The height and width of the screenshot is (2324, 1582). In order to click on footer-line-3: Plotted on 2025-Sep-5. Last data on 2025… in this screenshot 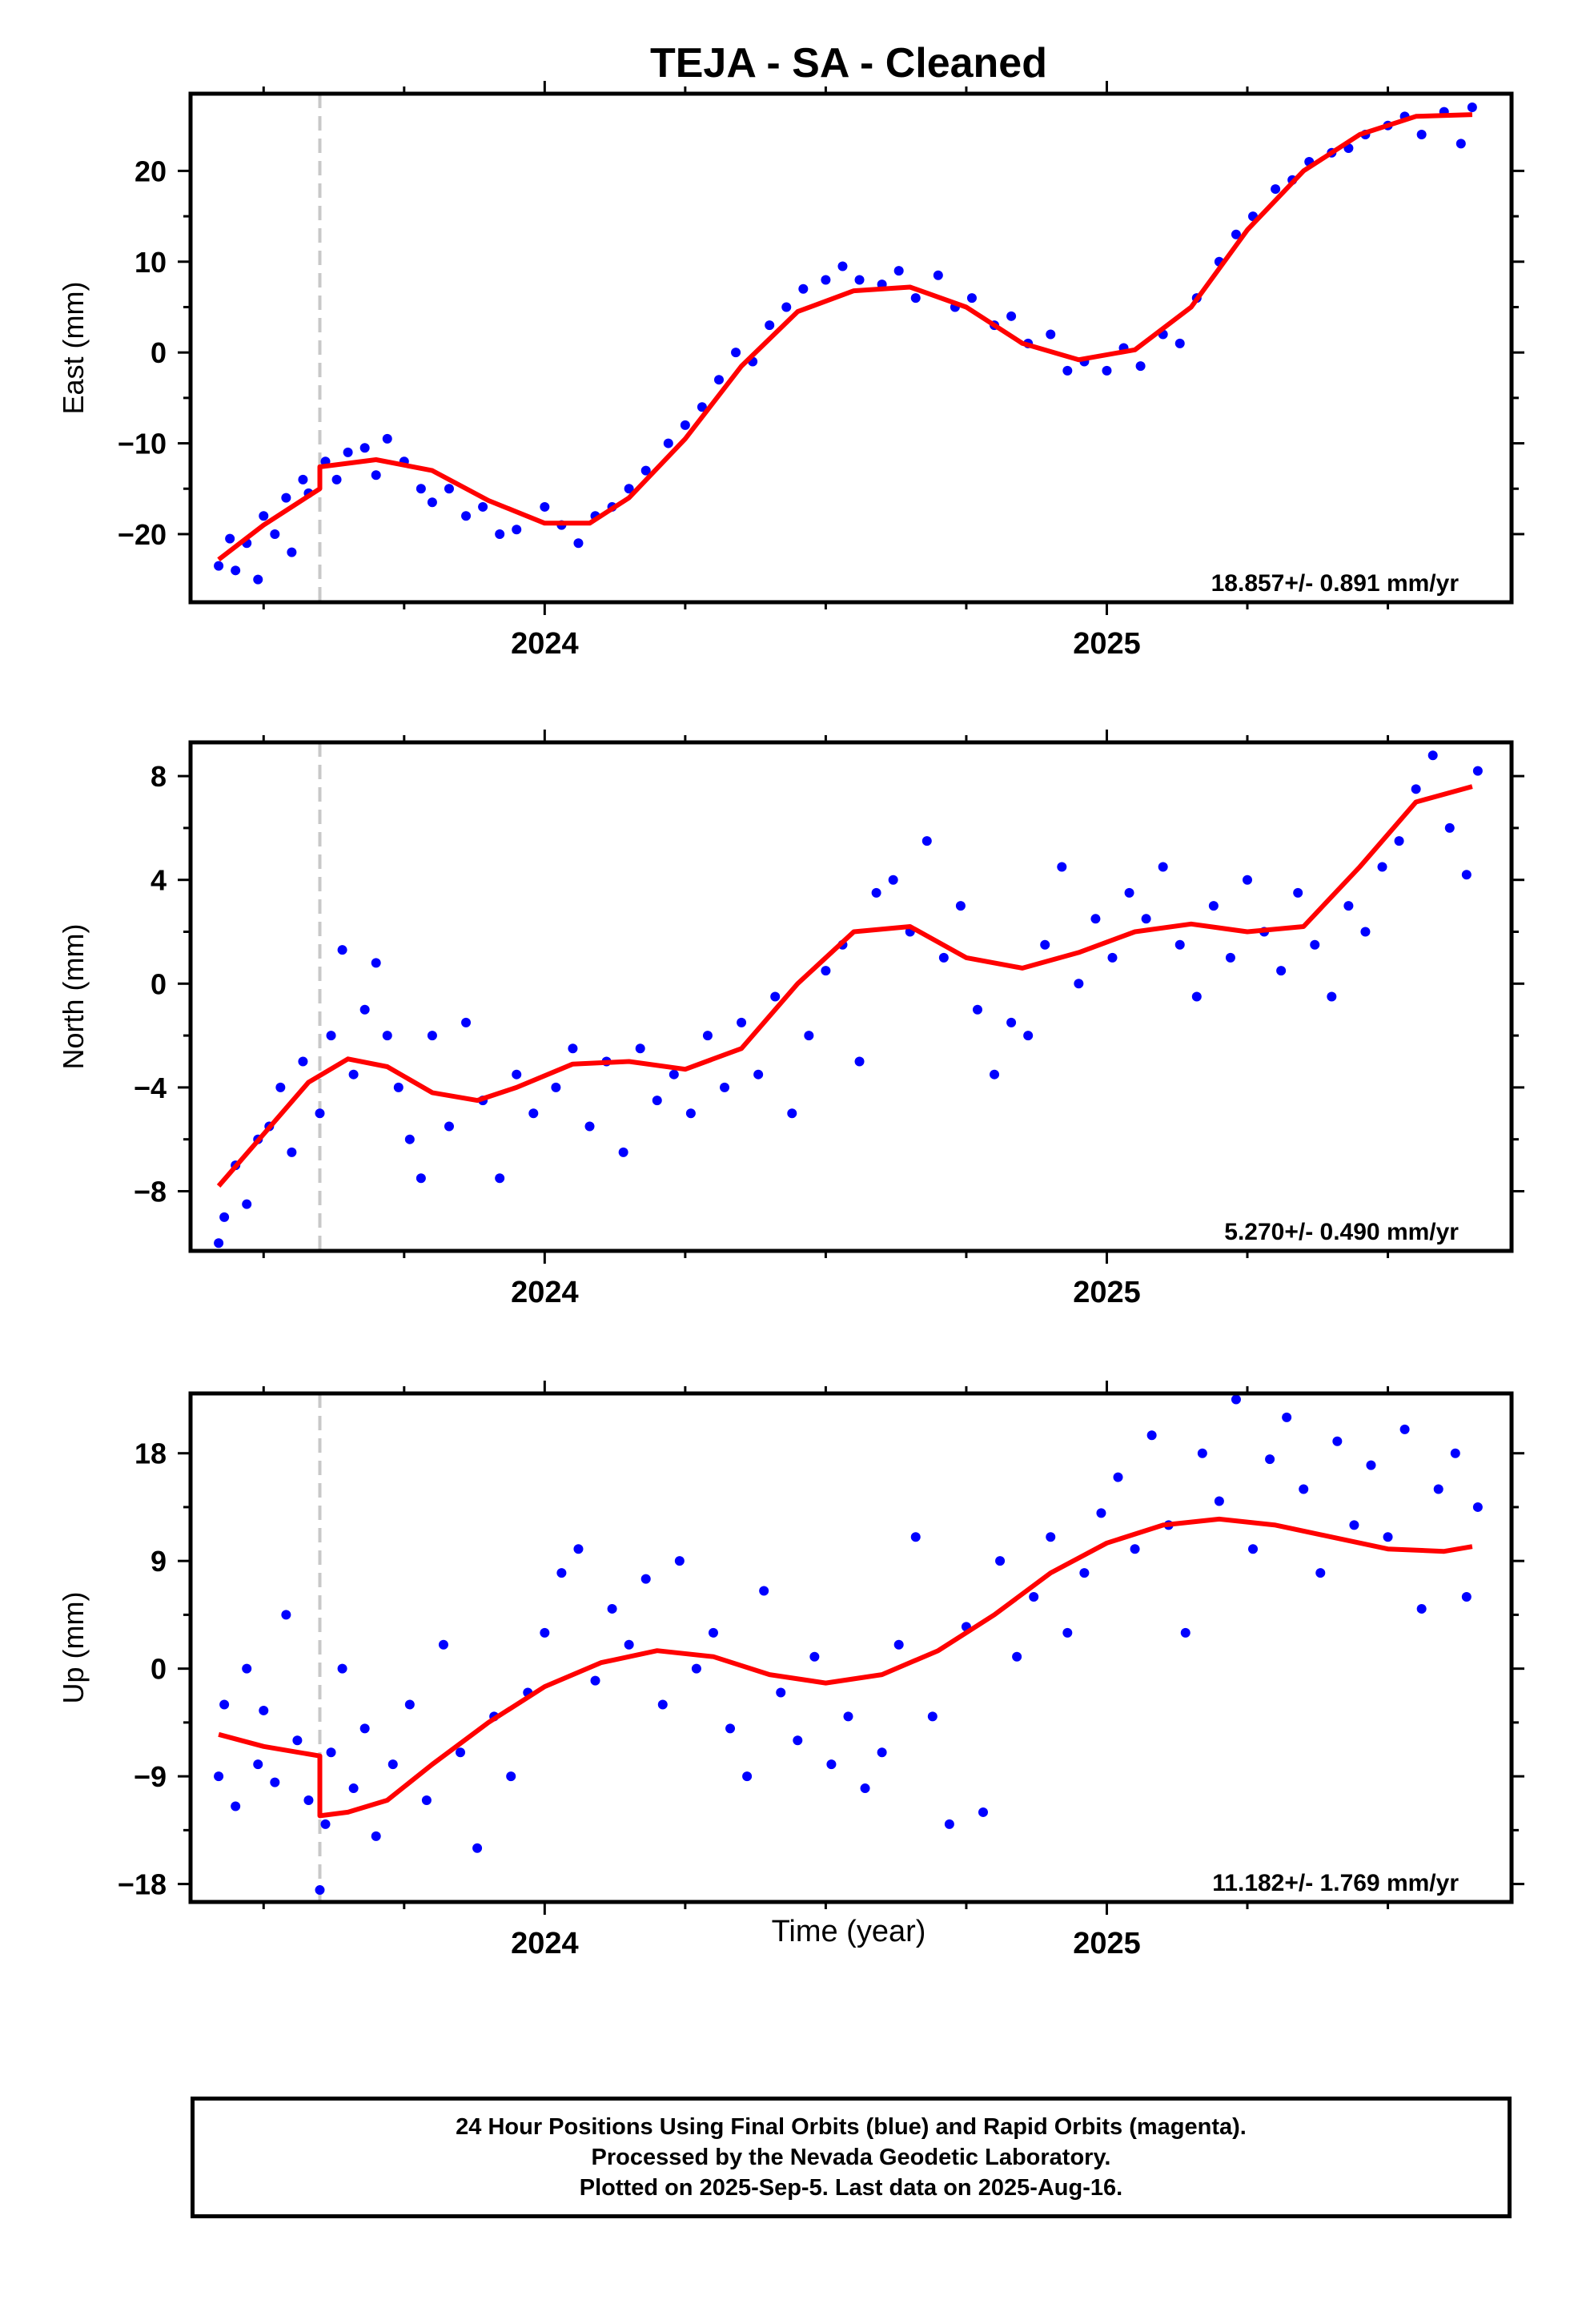, I will do `click(851, 2188)`.